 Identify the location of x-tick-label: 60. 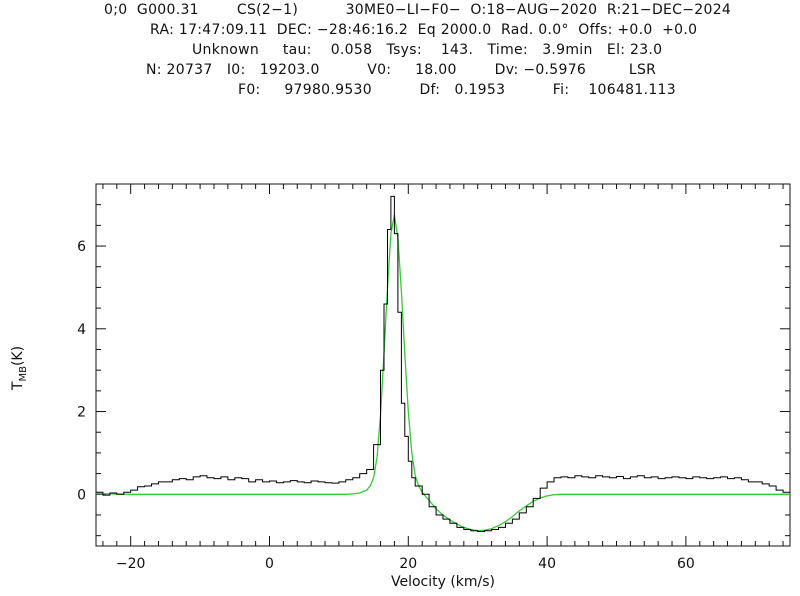
(686, 564).